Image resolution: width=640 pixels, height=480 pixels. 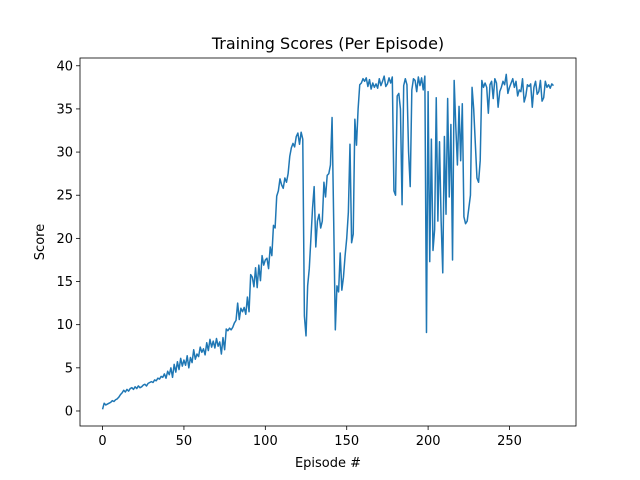 I want to click on chart-title: Training Scores (Per Episode), so click(x=327, y=43).